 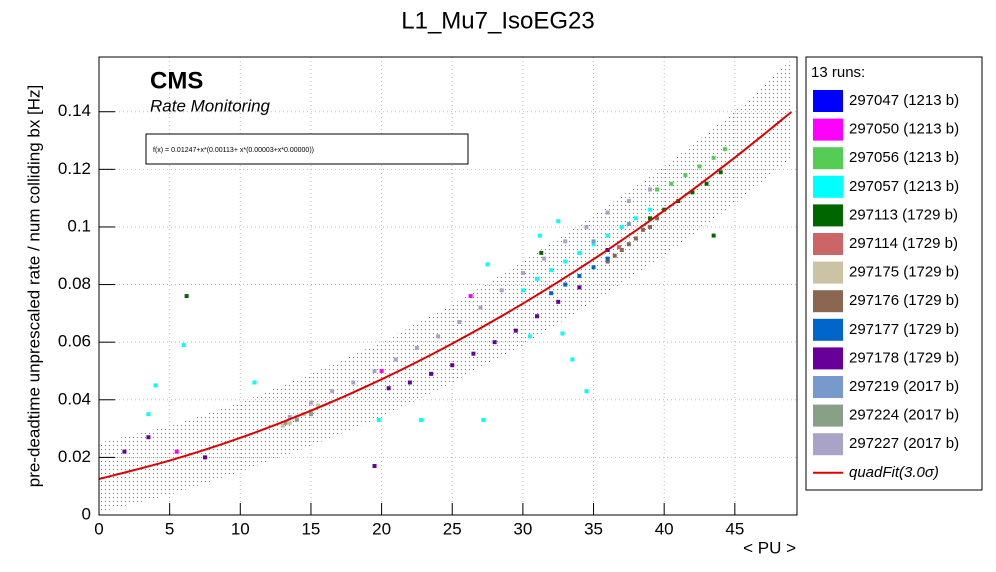 What do you see at coordinates (904, 100) in the screenshot?
I see `legend-label: 297047 (1213 b)` at bounding box center [904, 100].